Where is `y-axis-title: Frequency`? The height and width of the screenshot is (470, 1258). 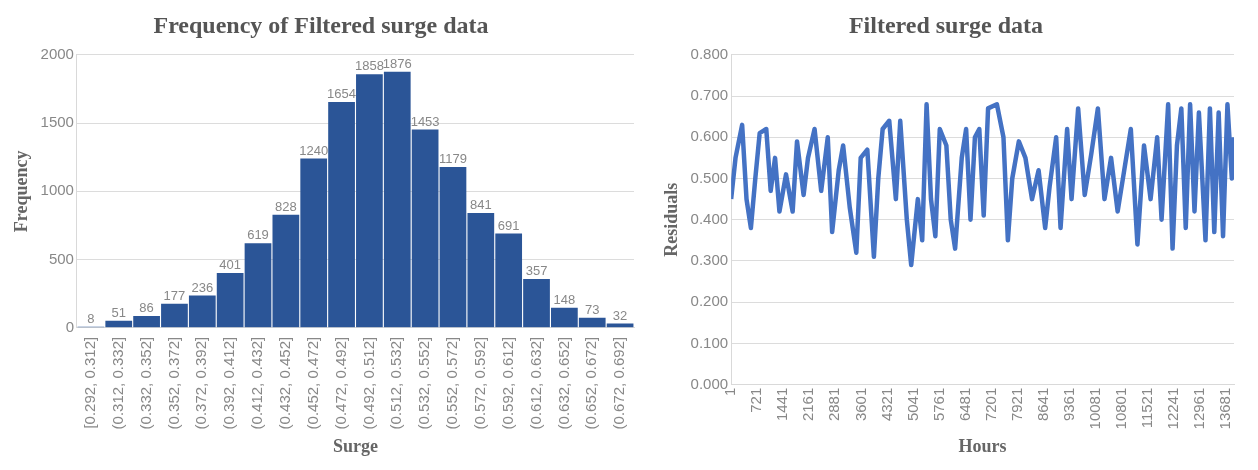
y-axis-title: Frequency is located at coordinates (21, 191).